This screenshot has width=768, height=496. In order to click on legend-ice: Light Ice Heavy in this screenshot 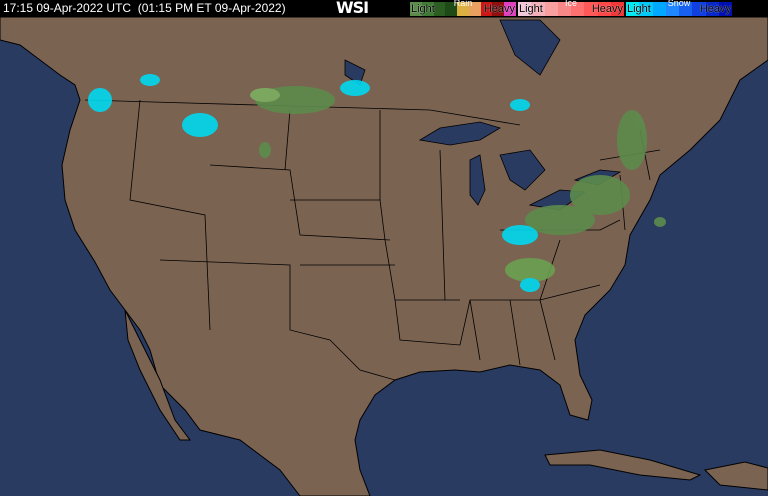, I will do `click(571, 8)`.